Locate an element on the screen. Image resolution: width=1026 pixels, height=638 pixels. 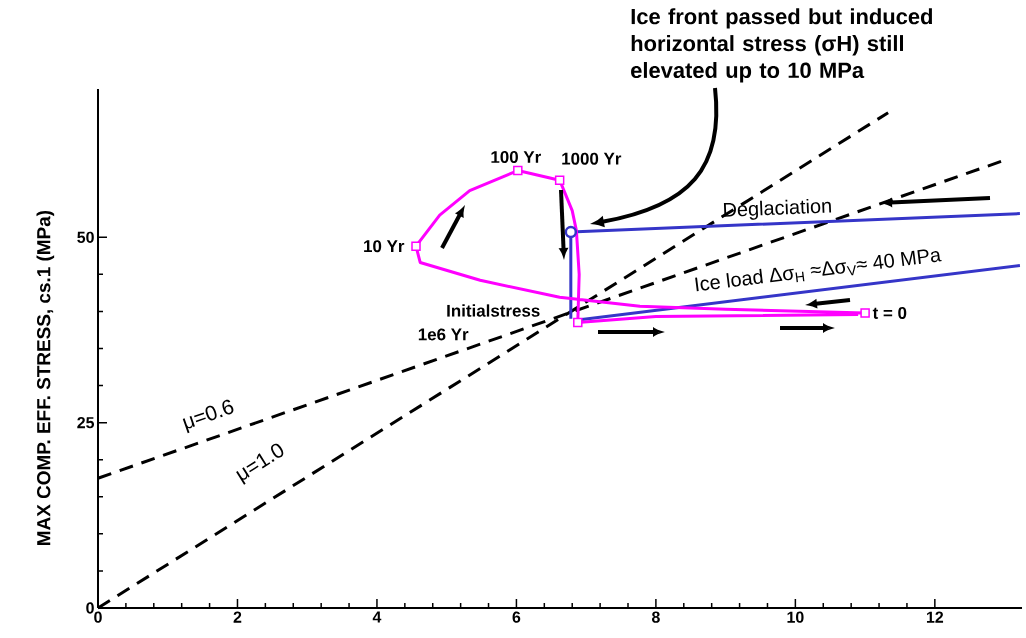
annotation: 1000 Yr is located at coordinates (592, 158).